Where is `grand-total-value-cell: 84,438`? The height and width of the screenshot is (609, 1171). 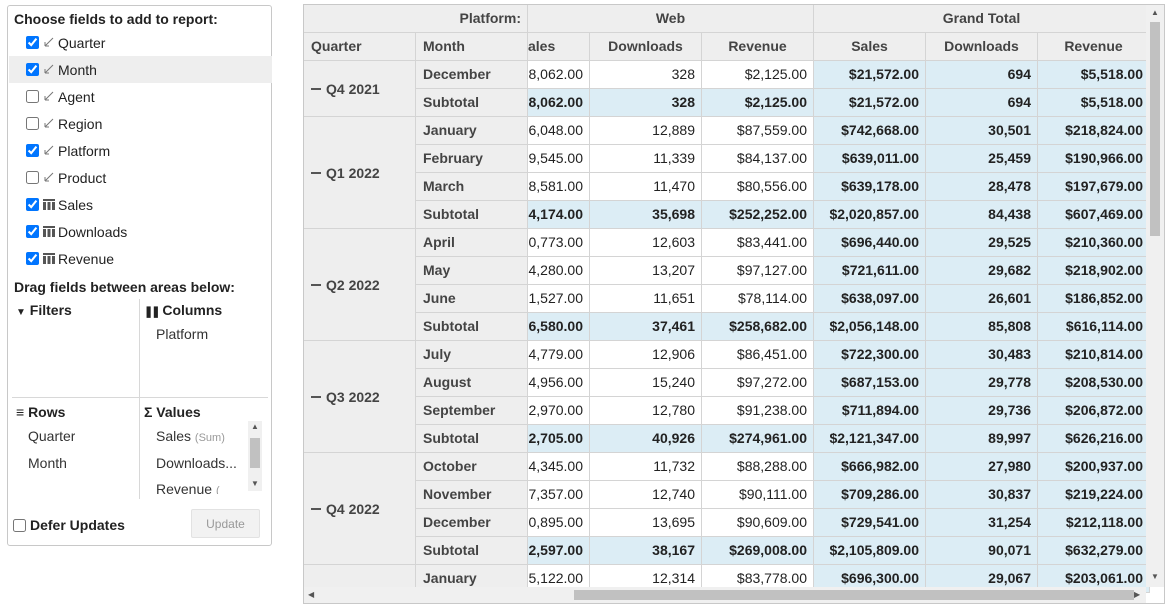
grand-total-value-cell: 84,438 is located at coordinates (982, 215).